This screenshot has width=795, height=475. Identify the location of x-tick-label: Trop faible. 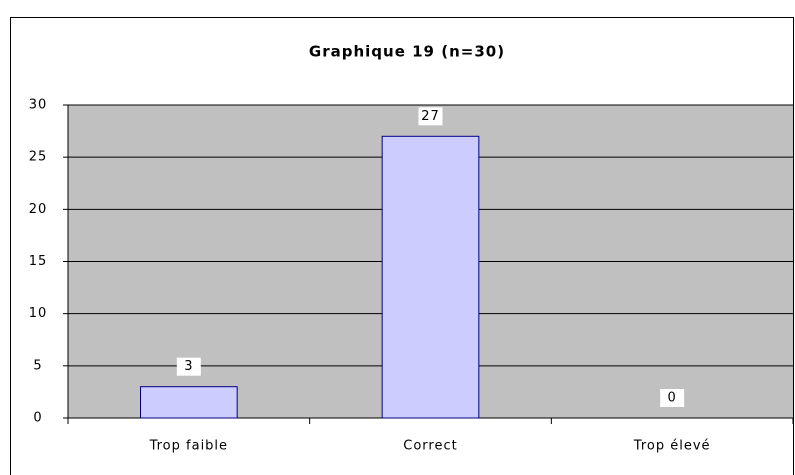
(188, 446).